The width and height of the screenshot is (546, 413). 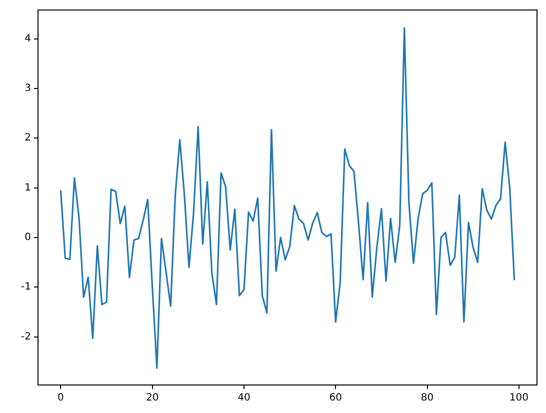 What do you see at coordinates (335, 398) in the screenshot?
I see `x-tick-label: 60` at bounding box center [335, 398].